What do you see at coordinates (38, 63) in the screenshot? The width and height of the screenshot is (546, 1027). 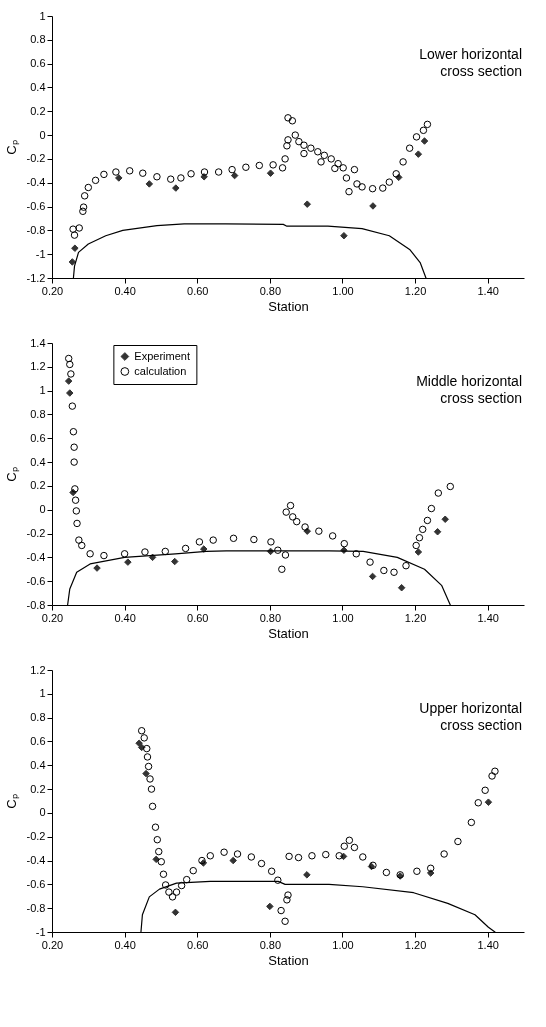 I see `y-tick-label: 0.6` at bounding box center [38, 63].